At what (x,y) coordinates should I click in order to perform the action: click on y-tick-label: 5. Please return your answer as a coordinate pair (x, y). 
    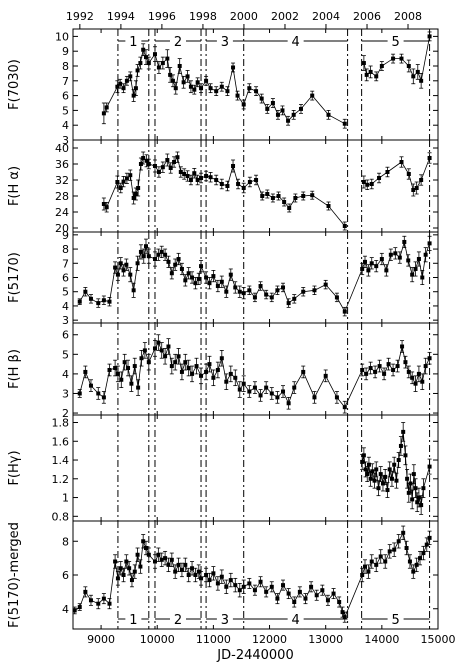
    Looking at the image, I should click on (65, 292).